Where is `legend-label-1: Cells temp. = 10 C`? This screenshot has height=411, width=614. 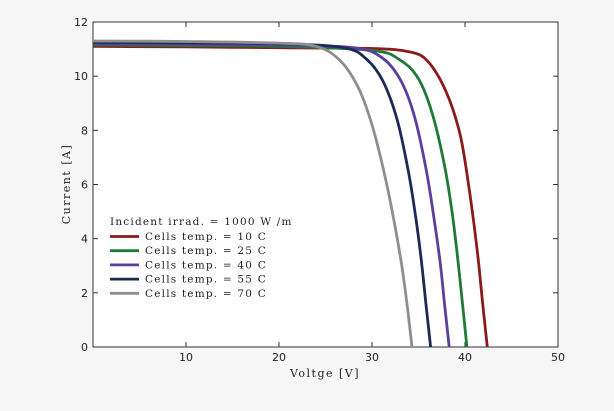 legend-label-1: Cells temp. = 10 C is located at coordinates (206, 237).